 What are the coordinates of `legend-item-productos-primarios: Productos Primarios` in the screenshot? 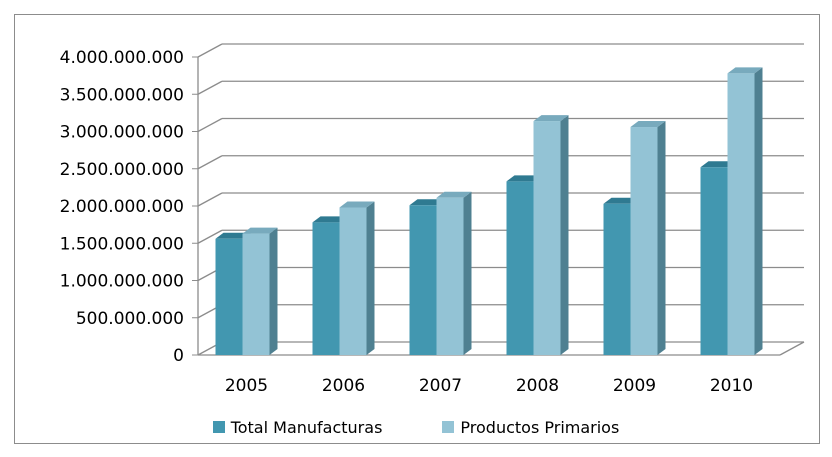 It's located at (530, 427).